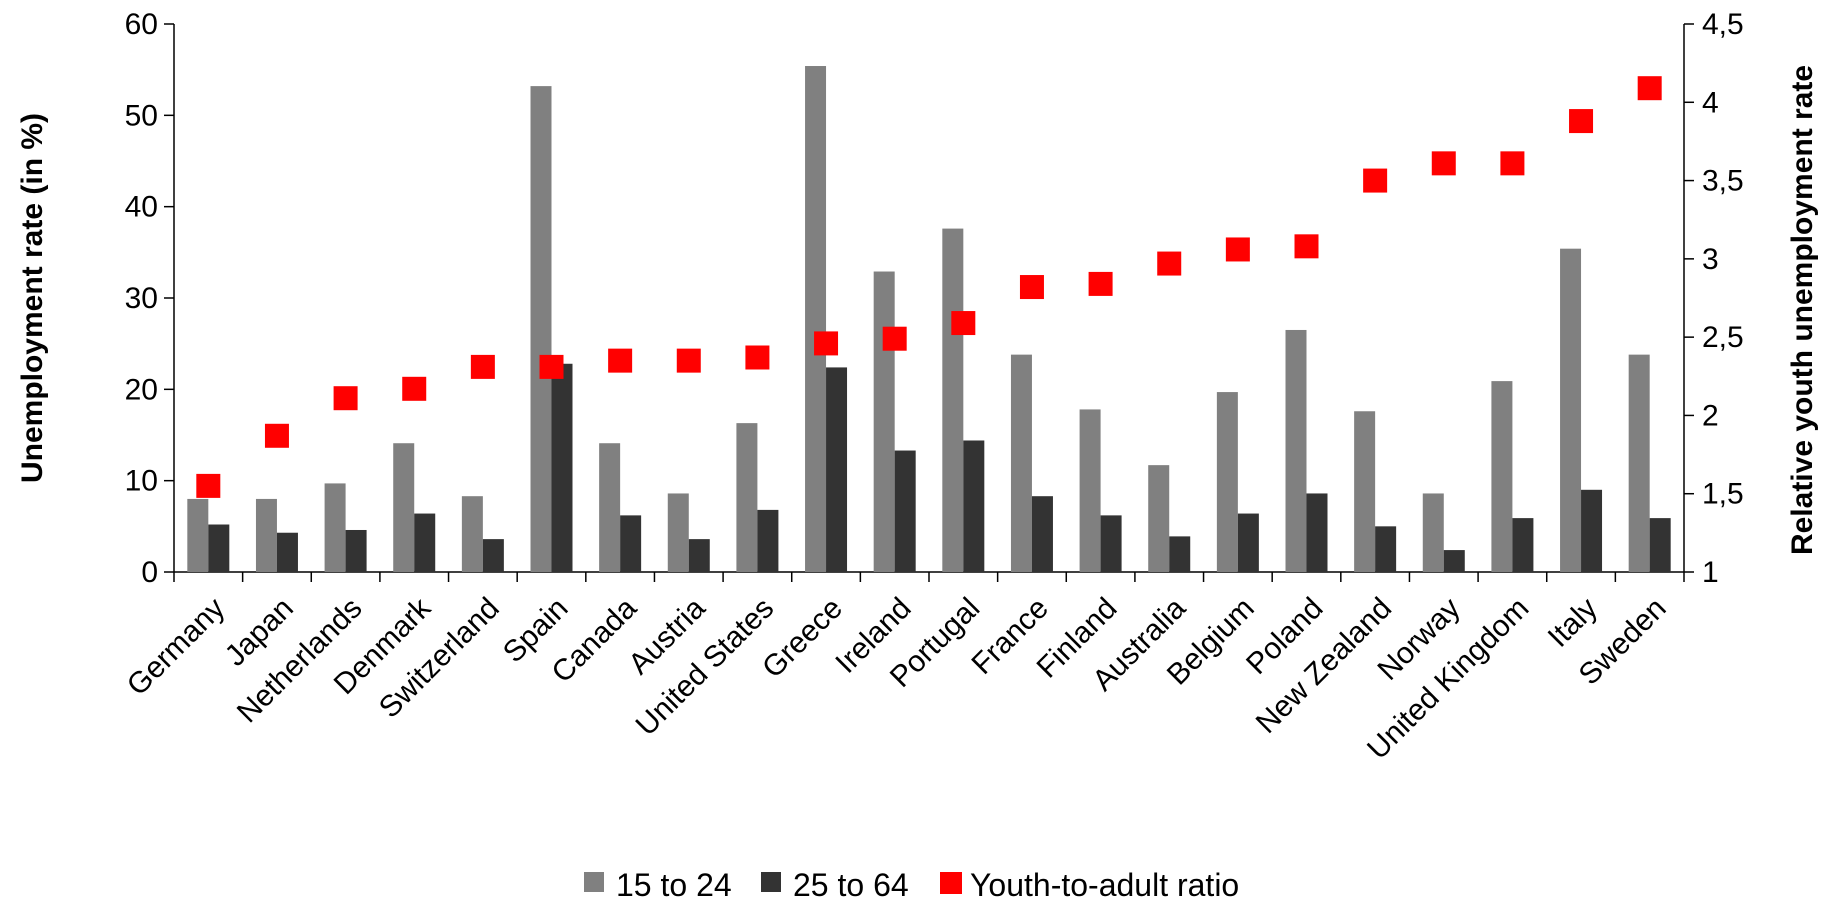  Describe the element at coordinates (141, 298) in the screenshot. I see `y-tick-label: 30` at that location.